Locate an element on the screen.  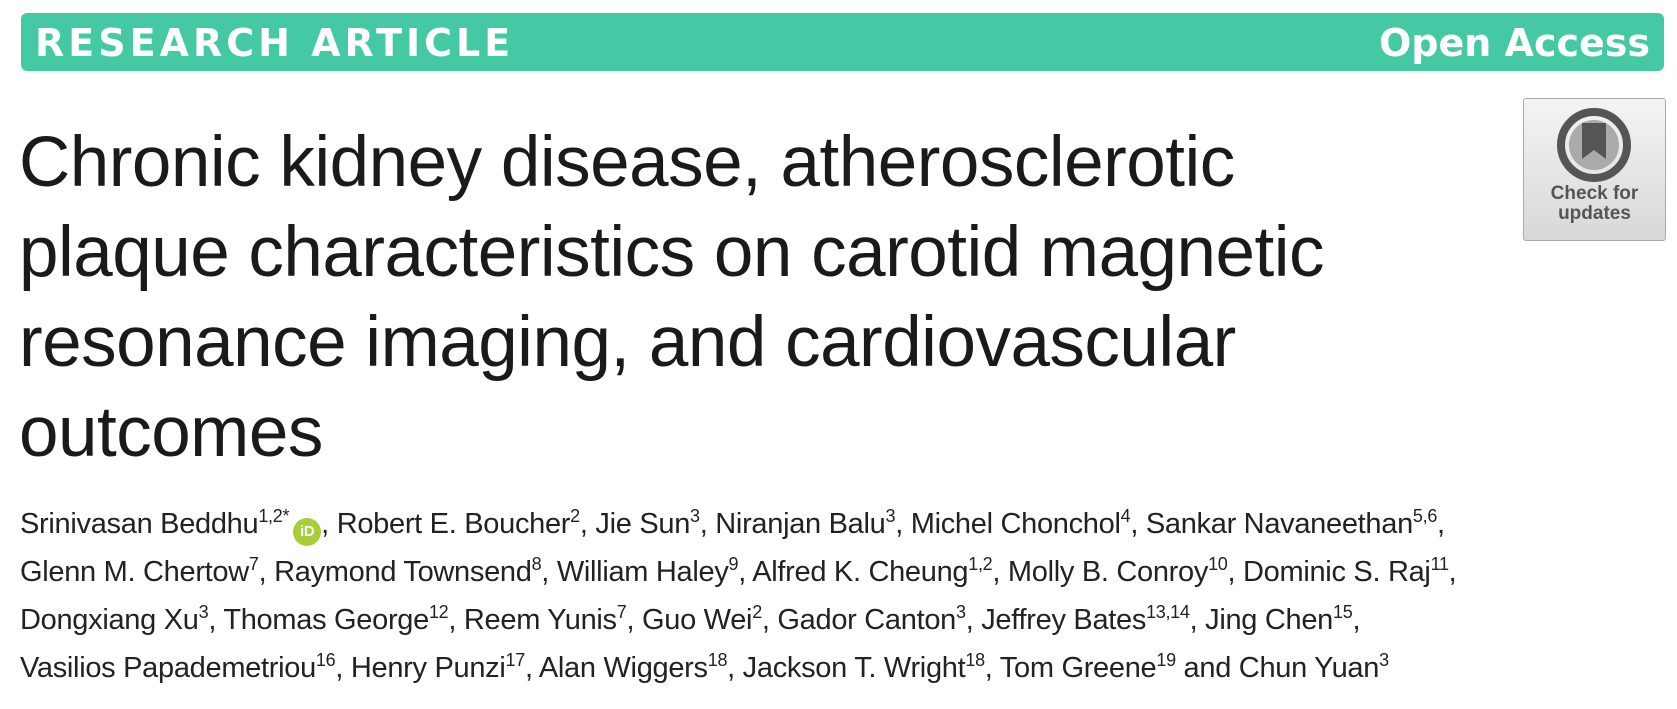
author-name: Jie Sun is located at coordinates (643, 524).